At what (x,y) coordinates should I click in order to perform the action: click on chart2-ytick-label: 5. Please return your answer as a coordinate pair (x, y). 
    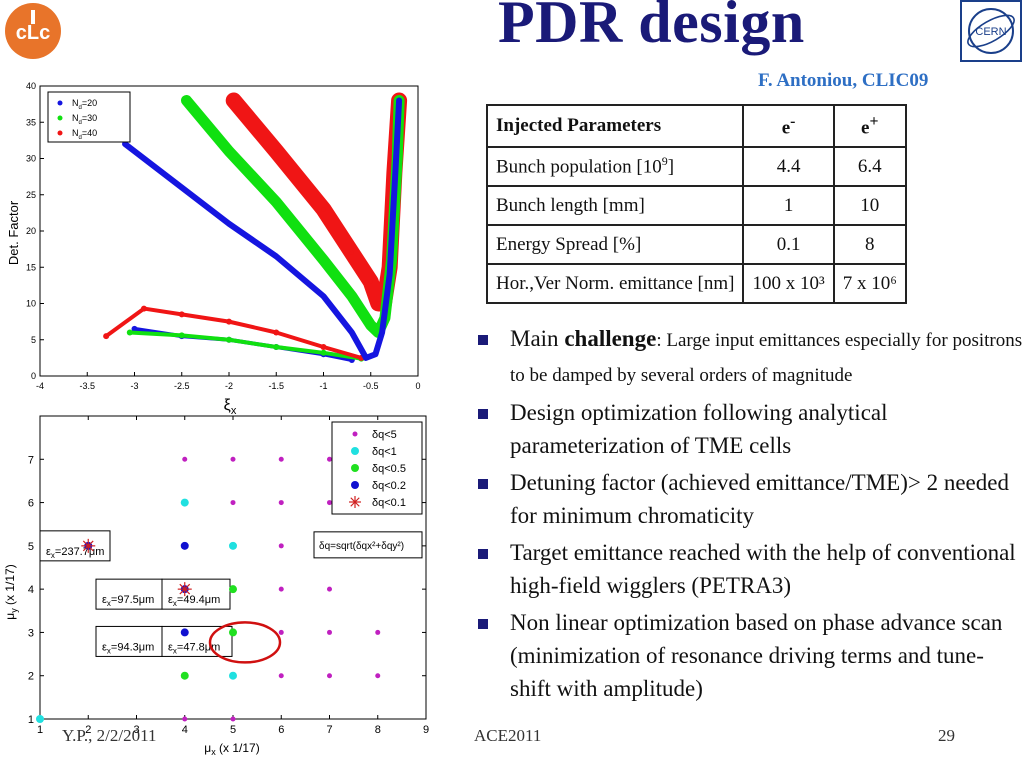
    Looking at the image, I should click on (31, 547).